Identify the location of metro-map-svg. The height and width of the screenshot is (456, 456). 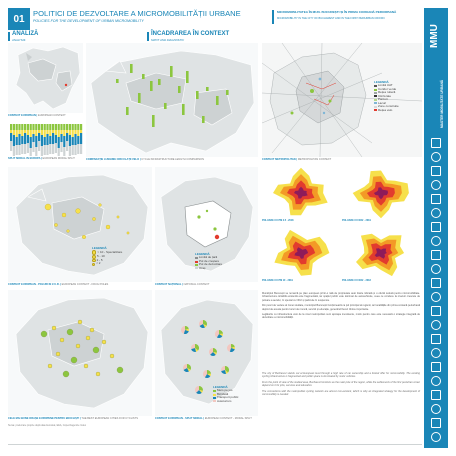
(342, 100).